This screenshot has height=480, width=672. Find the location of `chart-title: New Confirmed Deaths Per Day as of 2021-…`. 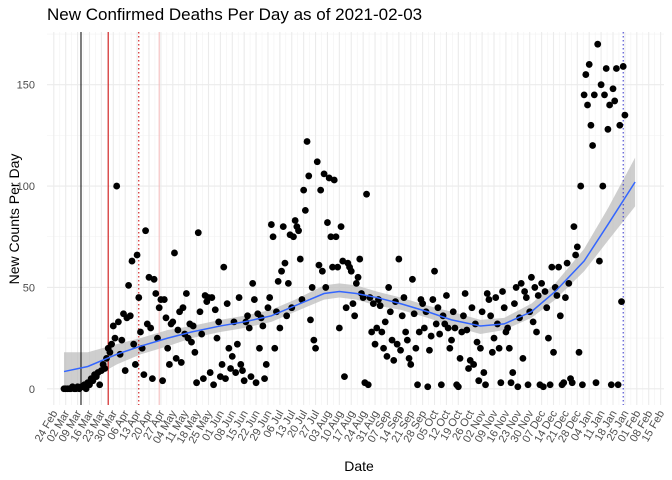

chart-title: New Confirmed Deaths Per Day as of 2021-… is located at coordinates (235, 14).